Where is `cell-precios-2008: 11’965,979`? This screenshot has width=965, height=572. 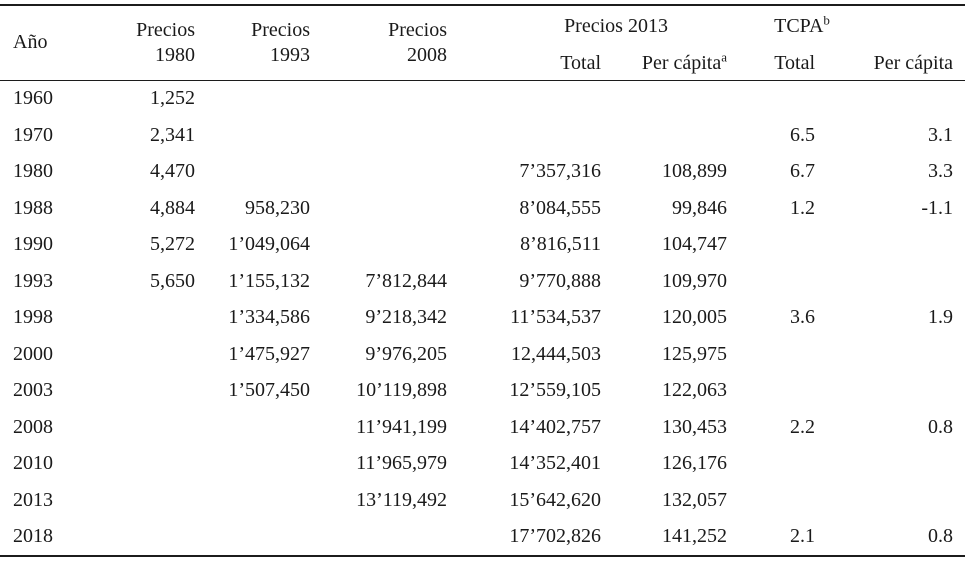
cell-precios-2008: 11’965,979 is located at coordinates (401, 463).